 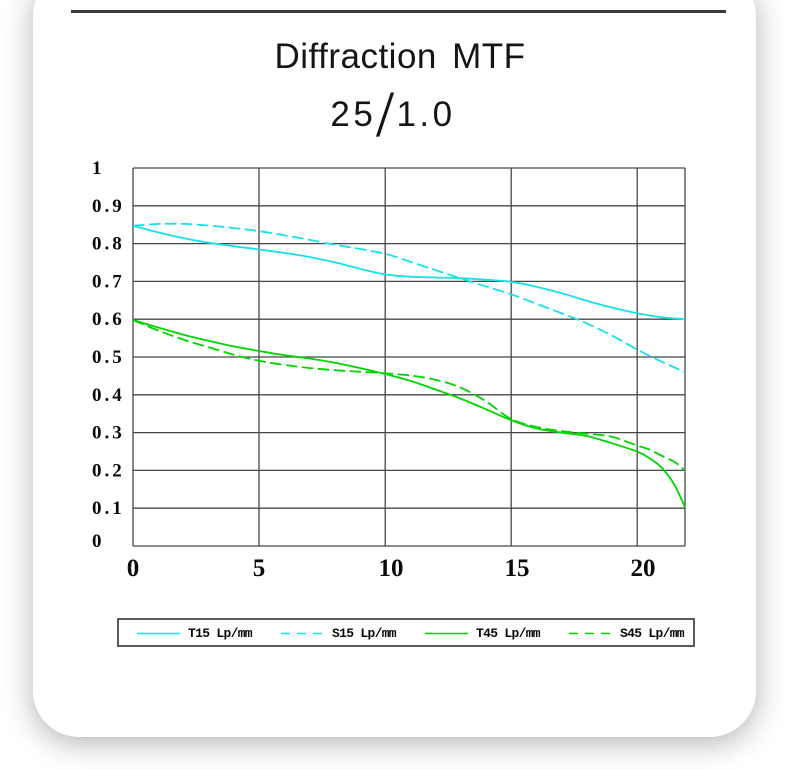 What do you see at coordinates (108, 508) in the screenshot?
I see `svg-text: 0.1` at bounding box center [108, 508].